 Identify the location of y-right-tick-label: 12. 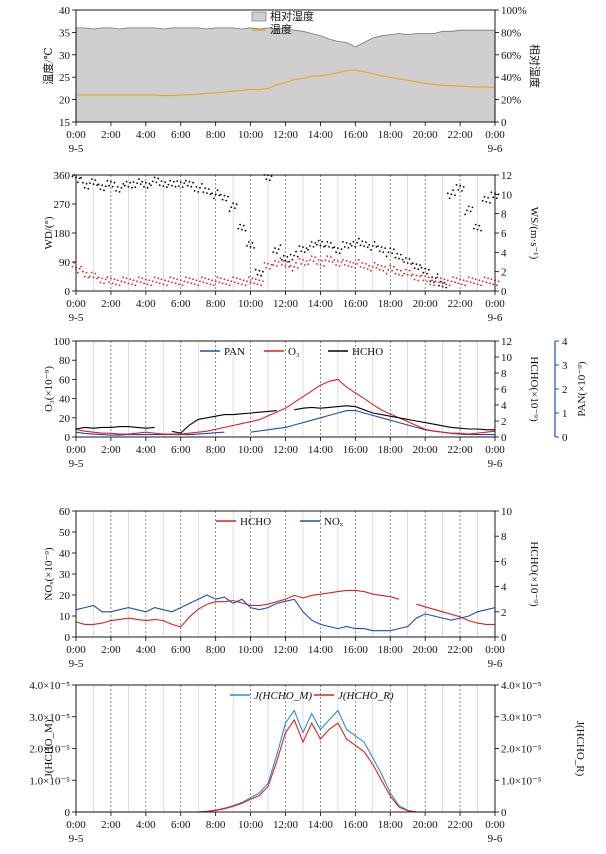
(506, 342).